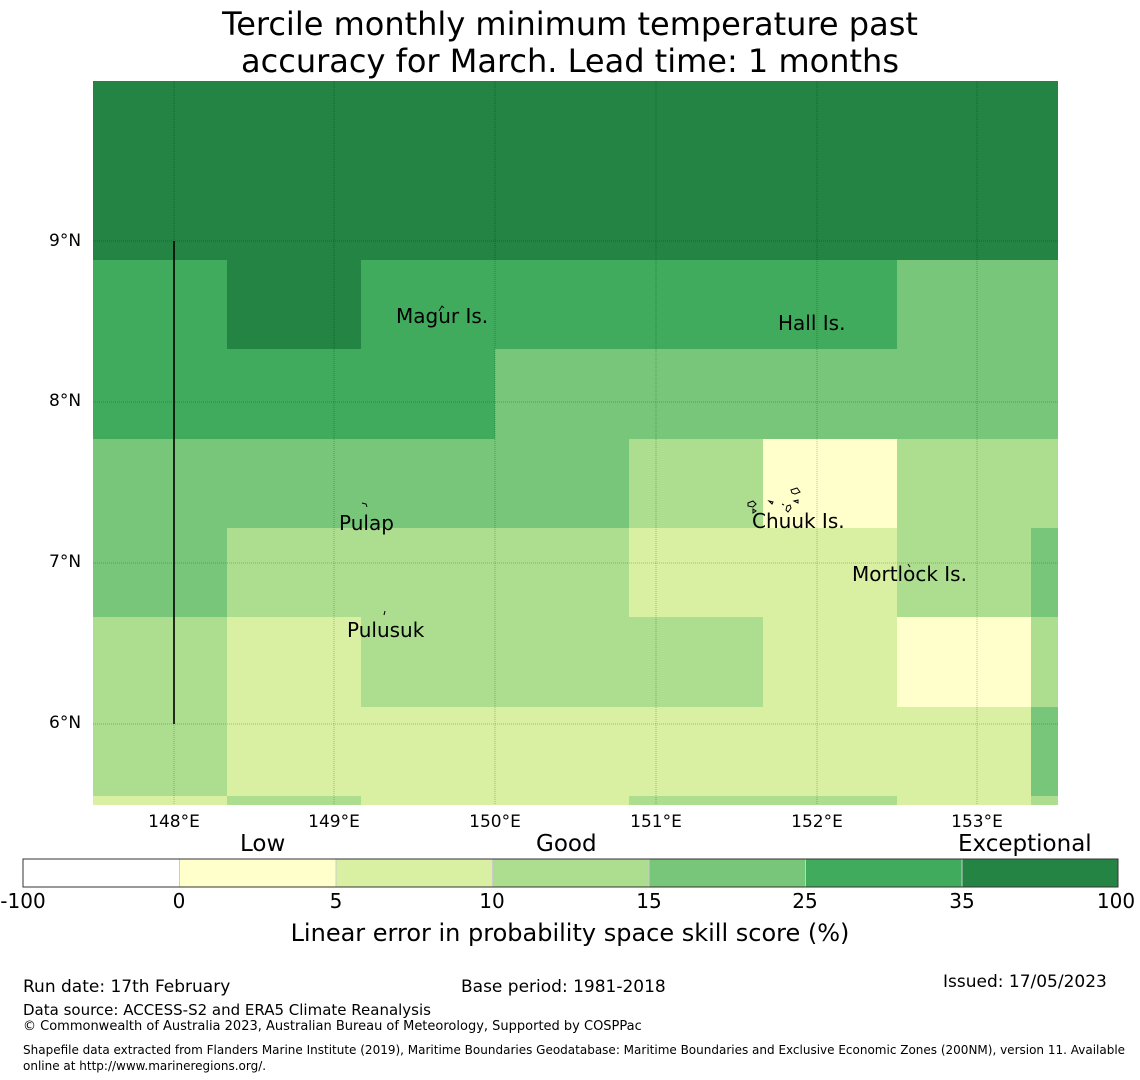 This screenshot has width=1140, height=1080. What do you see at coordinates (174, 822) in the screenshot?
I see `lon-label-148e: 148°E` at bounding box center [174, 822].